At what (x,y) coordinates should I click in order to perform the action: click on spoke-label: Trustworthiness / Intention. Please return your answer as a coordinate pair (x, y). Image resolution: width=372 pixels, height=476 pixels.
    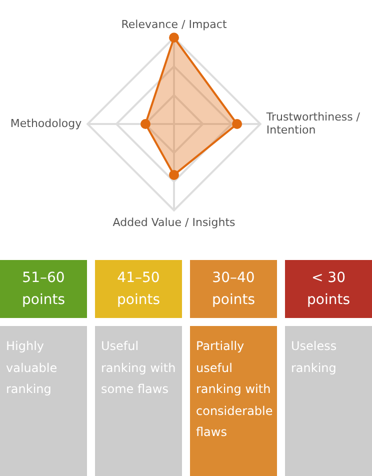
    Looking at the image, I should click on (312, 123).